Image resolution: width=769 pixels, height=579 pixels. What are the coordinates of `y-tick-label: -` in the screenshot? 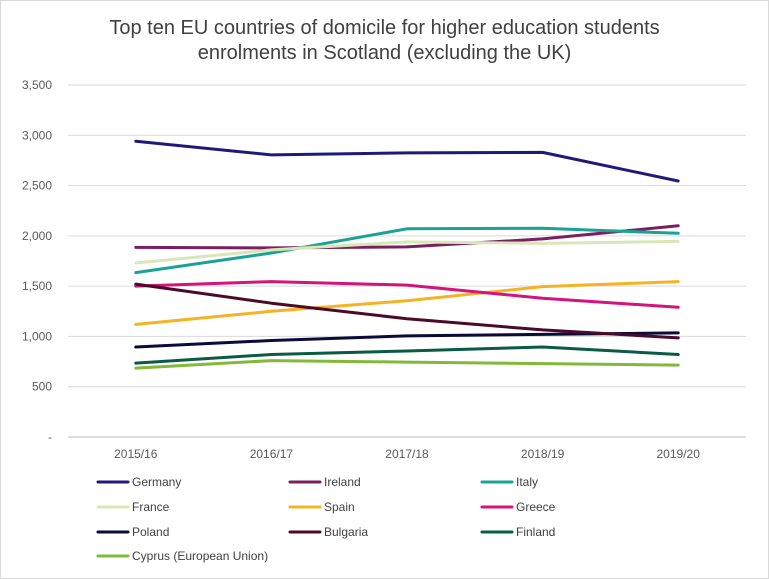 It's located at (50, 437).